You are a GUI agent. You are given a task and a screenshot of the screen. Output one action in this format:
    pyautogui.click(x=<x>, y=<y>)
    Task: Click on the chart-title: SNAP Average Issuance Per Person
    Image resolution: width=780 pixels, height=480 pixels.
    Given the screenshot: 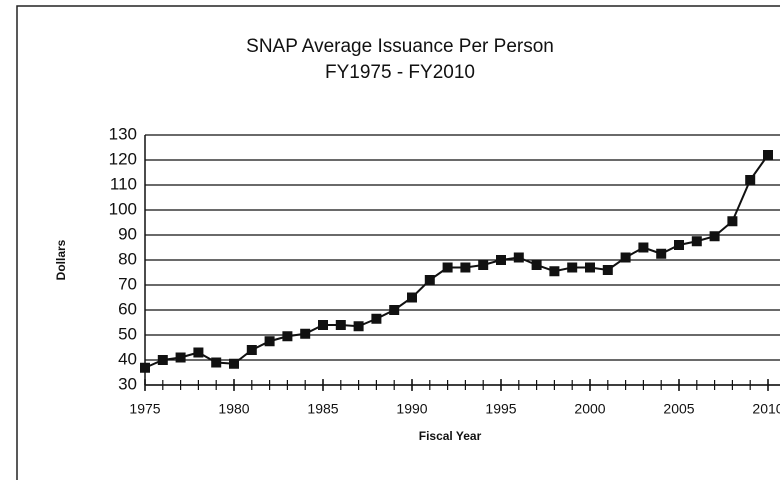 What is the action you would take?
    pyautogui.click(x=400, y=46)
    